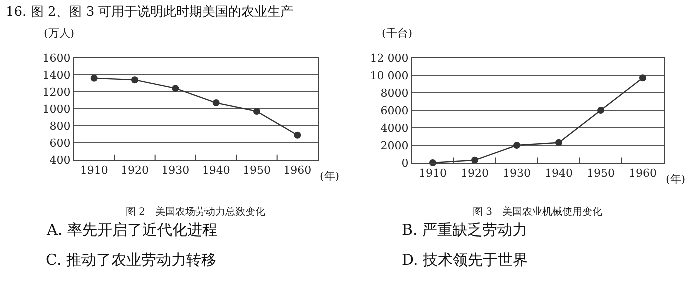  What do you see at coordinates (397, 33) in the screenshot?
I see `y-axis-title: (千台)` at bounding box center [397, 33].